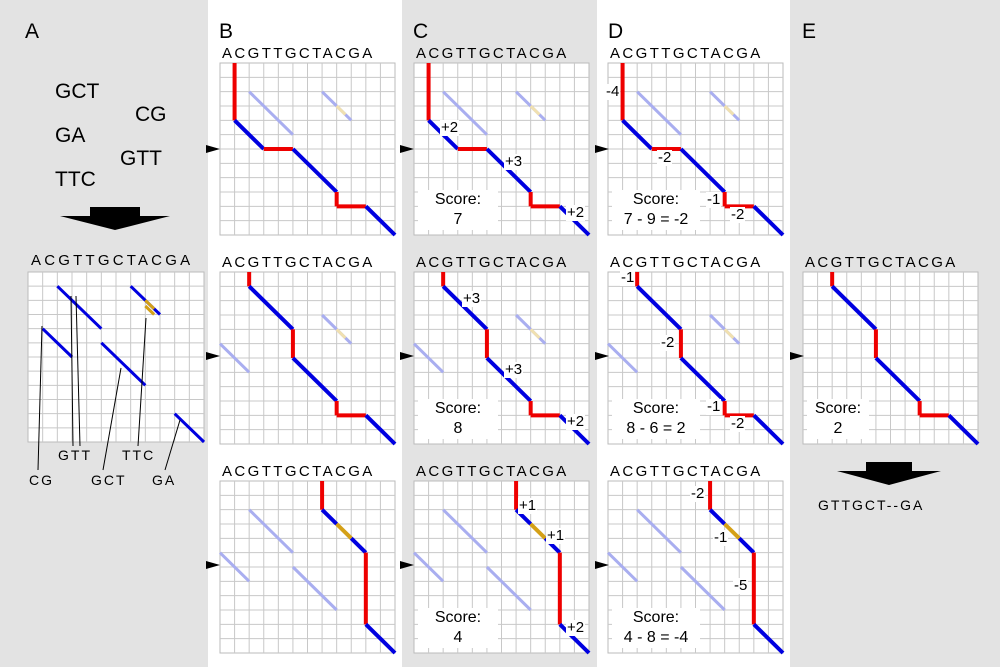 The width and height of the screenshot is (1000, 667). What do you see at coordinates (151, 114) in the screenshot?
I see `fragment-cg: CG` at bounding box center [151, 114].